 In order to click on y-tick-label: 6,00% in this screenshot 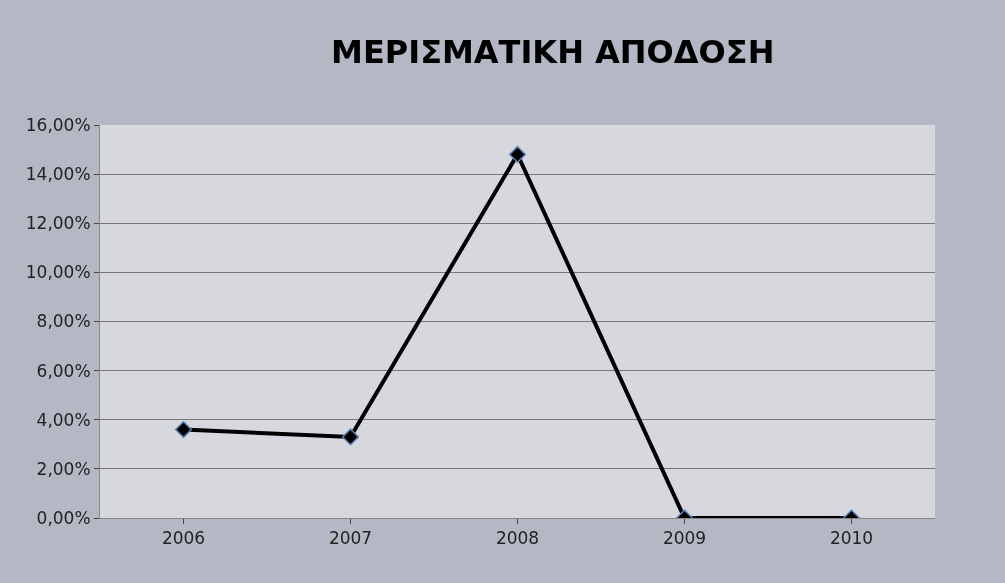, I will do `click(63, 370)`.